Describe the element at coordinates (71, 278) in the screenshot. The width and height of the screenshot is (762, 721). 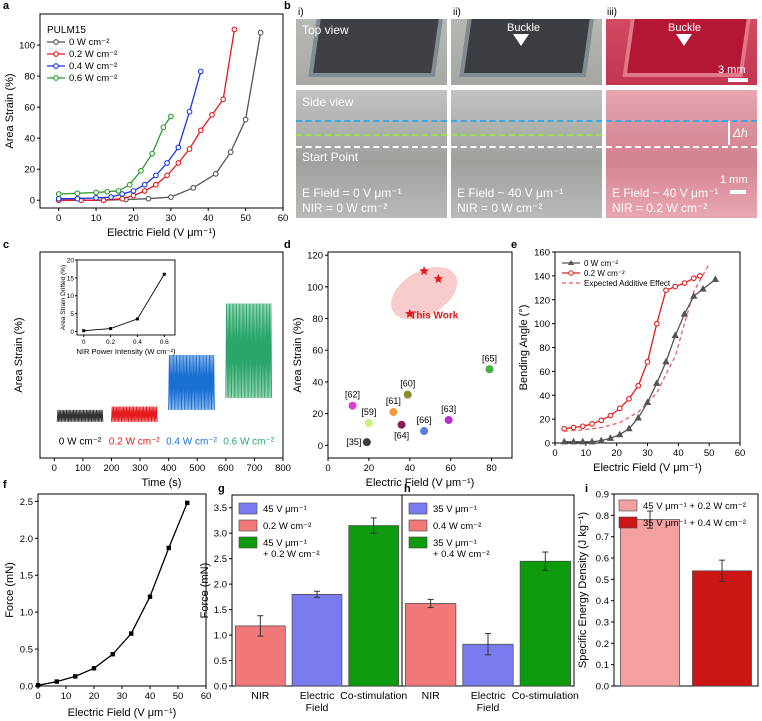
I see `inset-y-tick-label: 15` at that location.